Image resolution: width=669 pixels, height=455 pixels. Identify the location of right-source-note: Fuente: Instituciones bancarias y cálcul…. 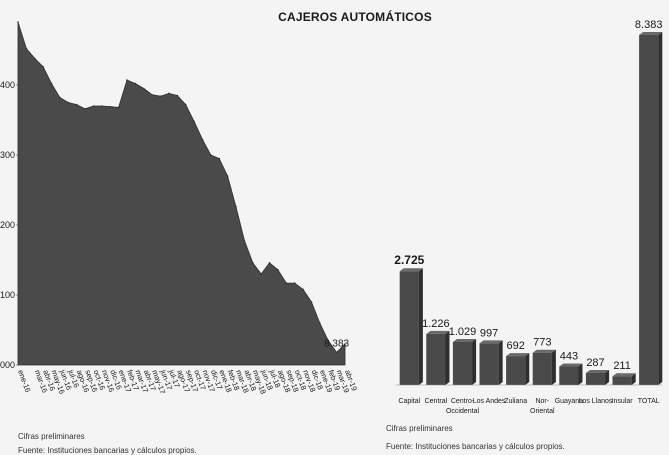
(475, 446).